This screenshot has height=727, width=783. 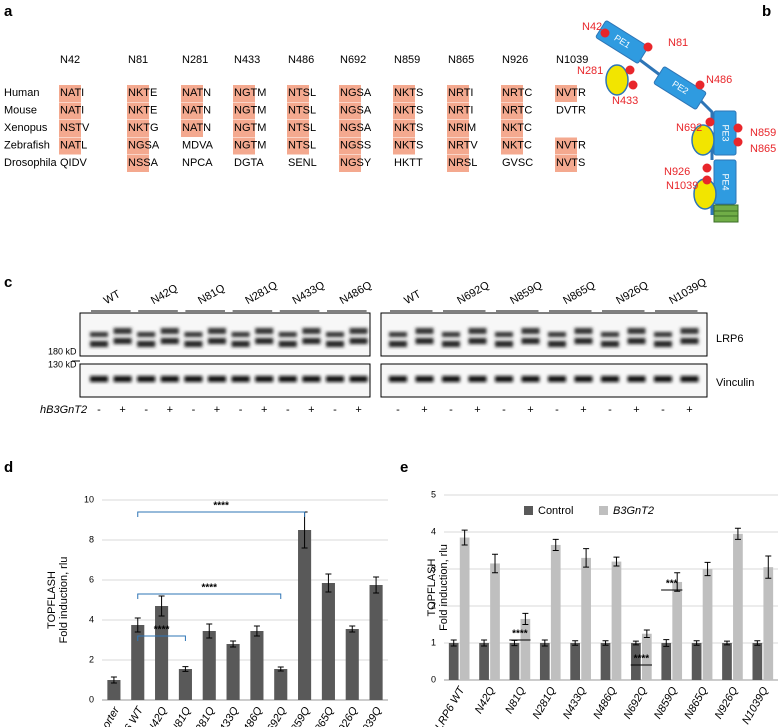 What do you see at coordinates (571, 93) in the screenshot?
I see `motif: NVTR` at bounding box center [571, 93].